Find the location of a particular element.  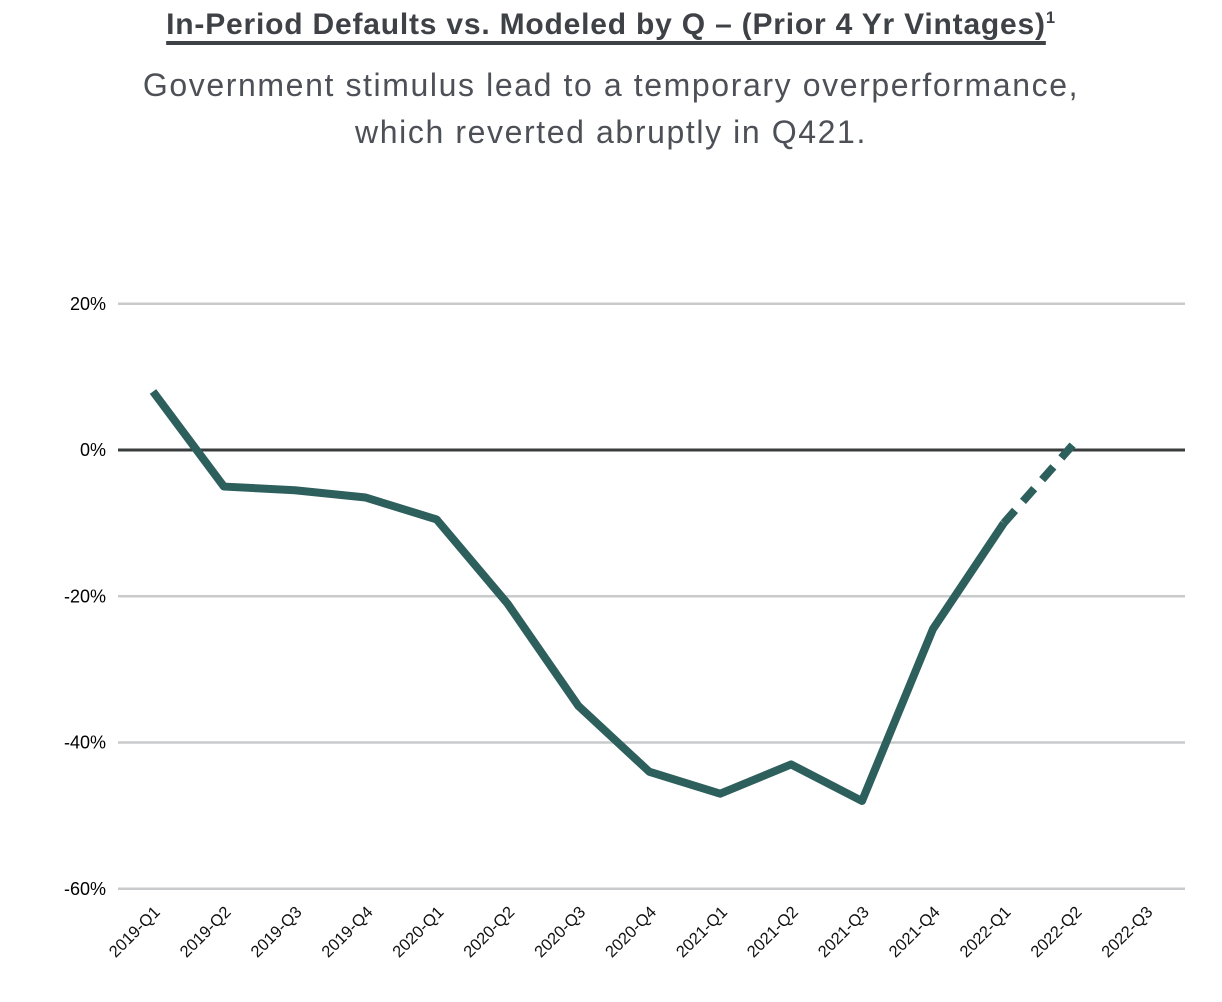

y-axis-label-0%: 0% is located at coordinates (93, 450).